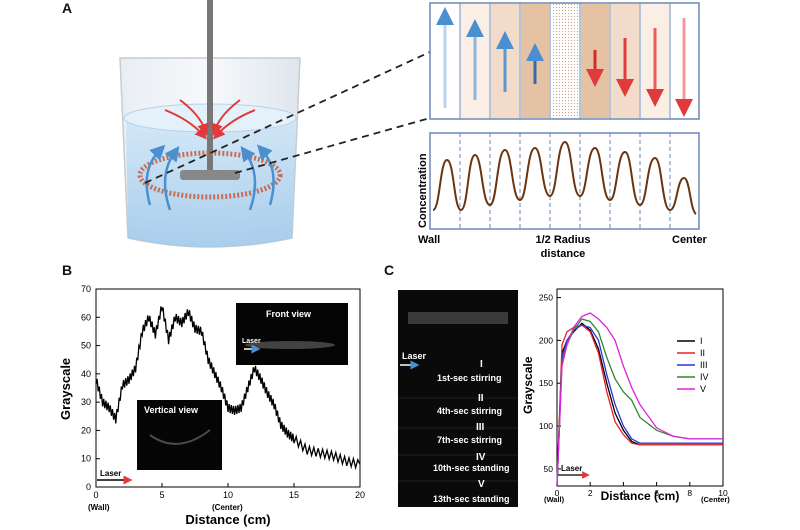 Image resolution: width=800 pixels, height=530 pixels. I want to click on chart-c-xtick-label: 6, so click(656, 493).